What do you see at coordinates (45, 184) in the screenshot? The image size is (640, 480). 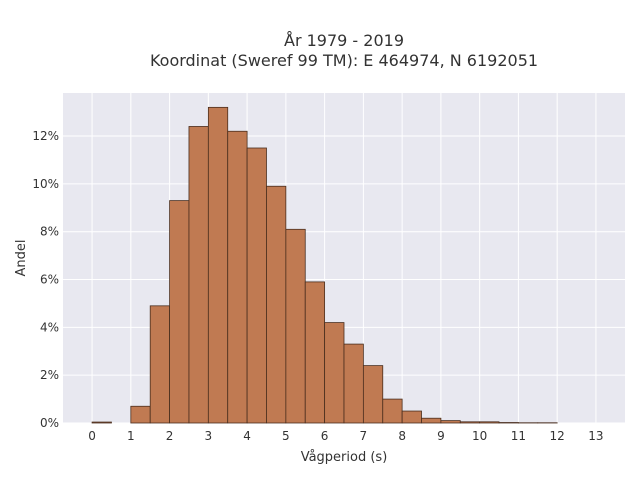 I see `y-tick-label: 10%` at bounding box center [45, 184].